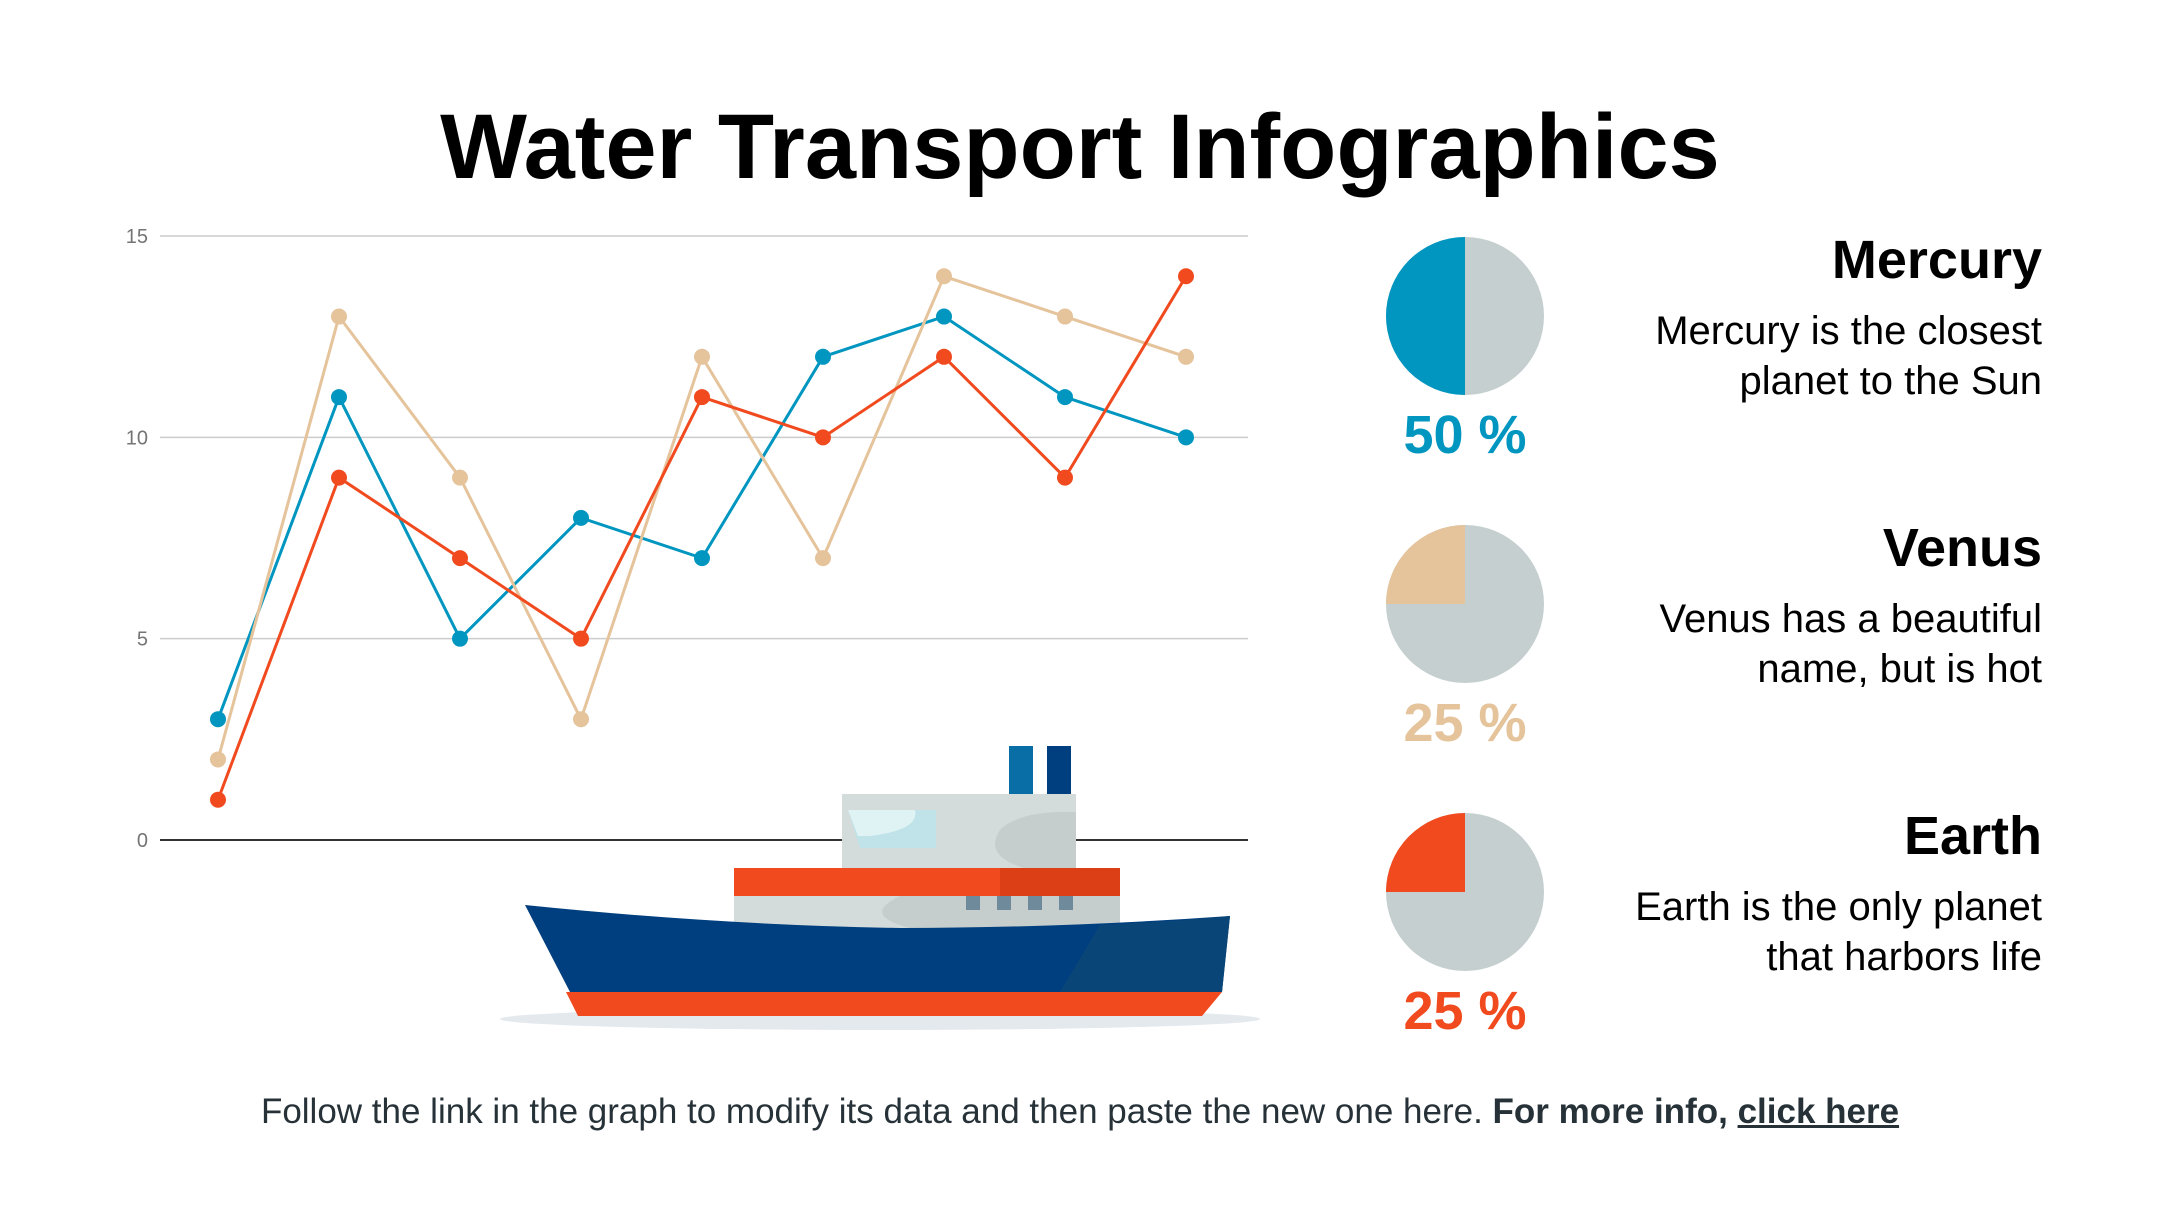  I want to click on info-description-line: Venus has a beautiful, so click(1850, 619).